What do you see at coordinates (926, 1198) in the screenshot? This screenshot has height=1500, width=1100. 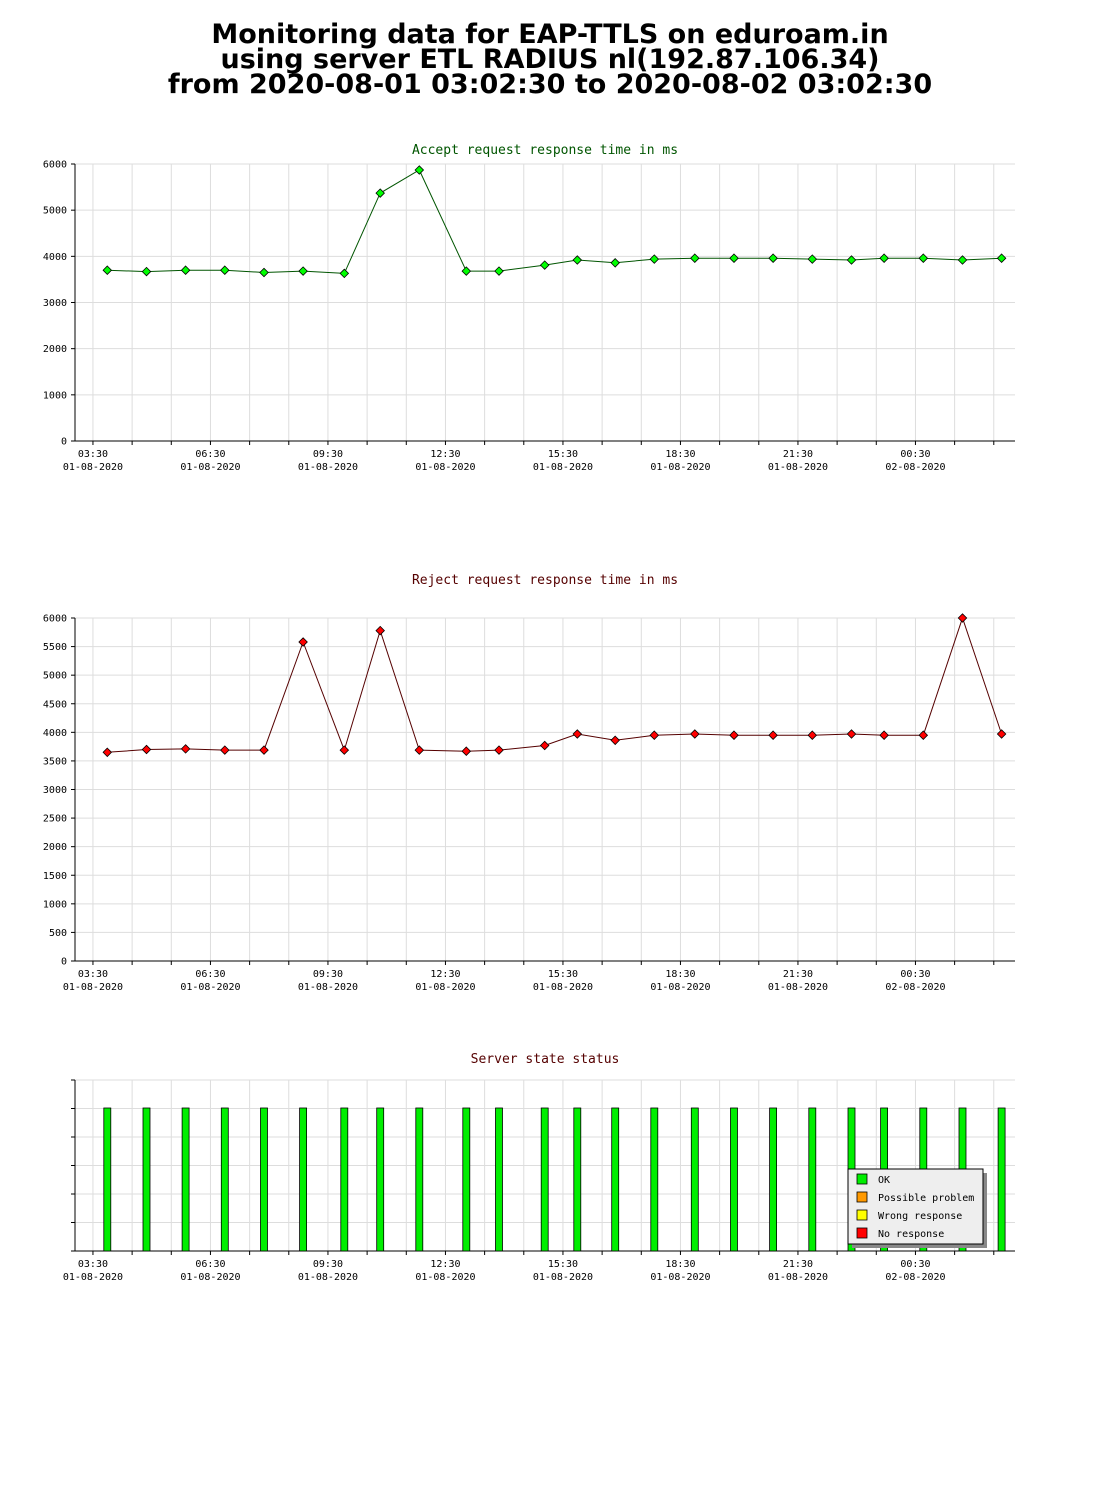 I see `legend-label-1: Possible problem` at bounding box center [926, 1198].